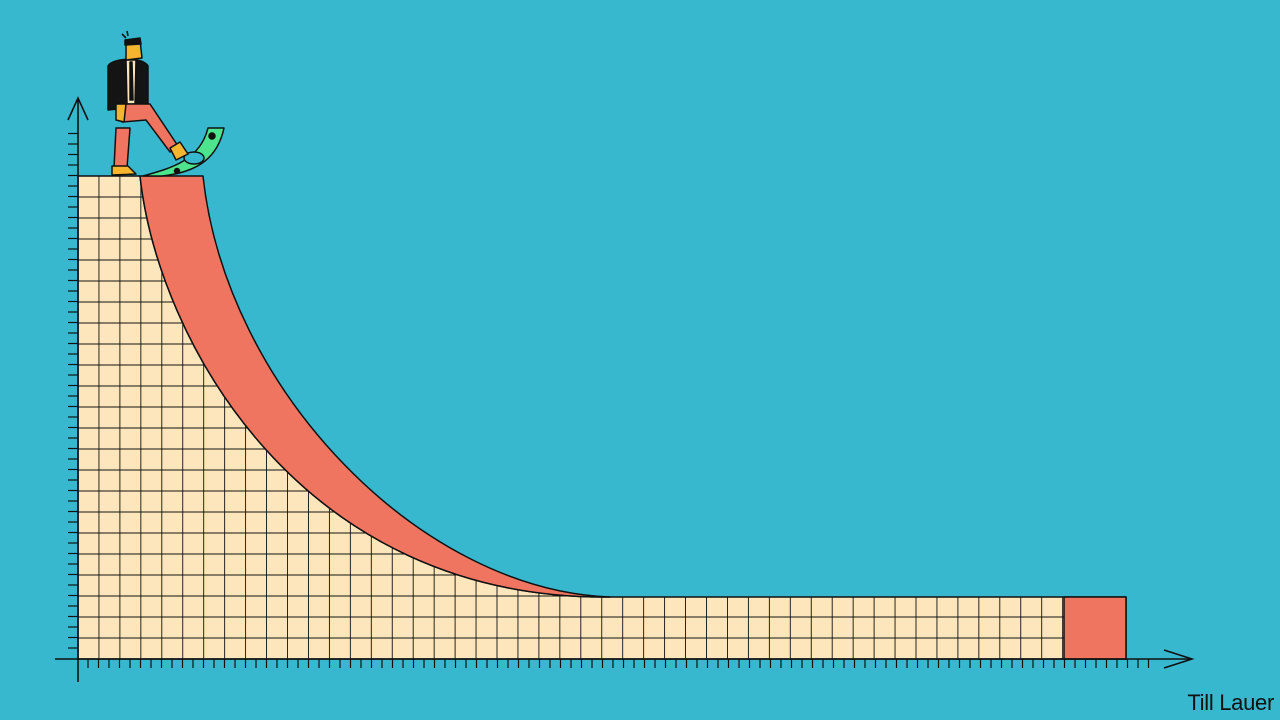 The image size is (1280, 720). I want to click on front-shoe, so click(179, 151).